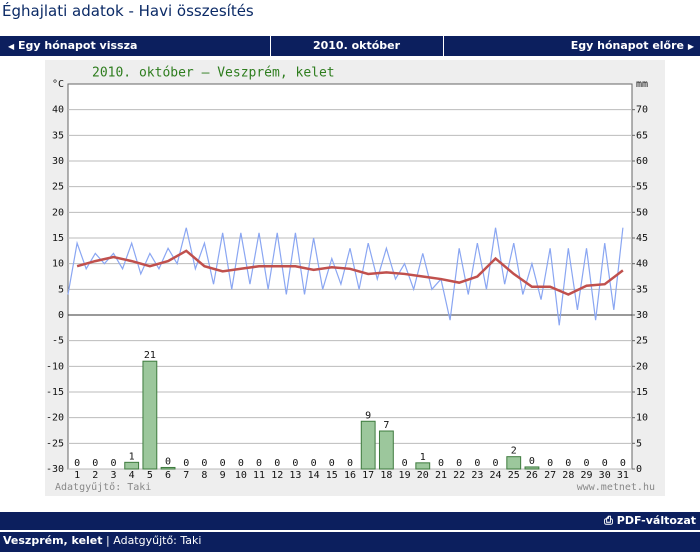  What do you see at coordinates (132, 475) in the screenshot?
I see `x-tick-label: 4` at bounding box center [132, 475].